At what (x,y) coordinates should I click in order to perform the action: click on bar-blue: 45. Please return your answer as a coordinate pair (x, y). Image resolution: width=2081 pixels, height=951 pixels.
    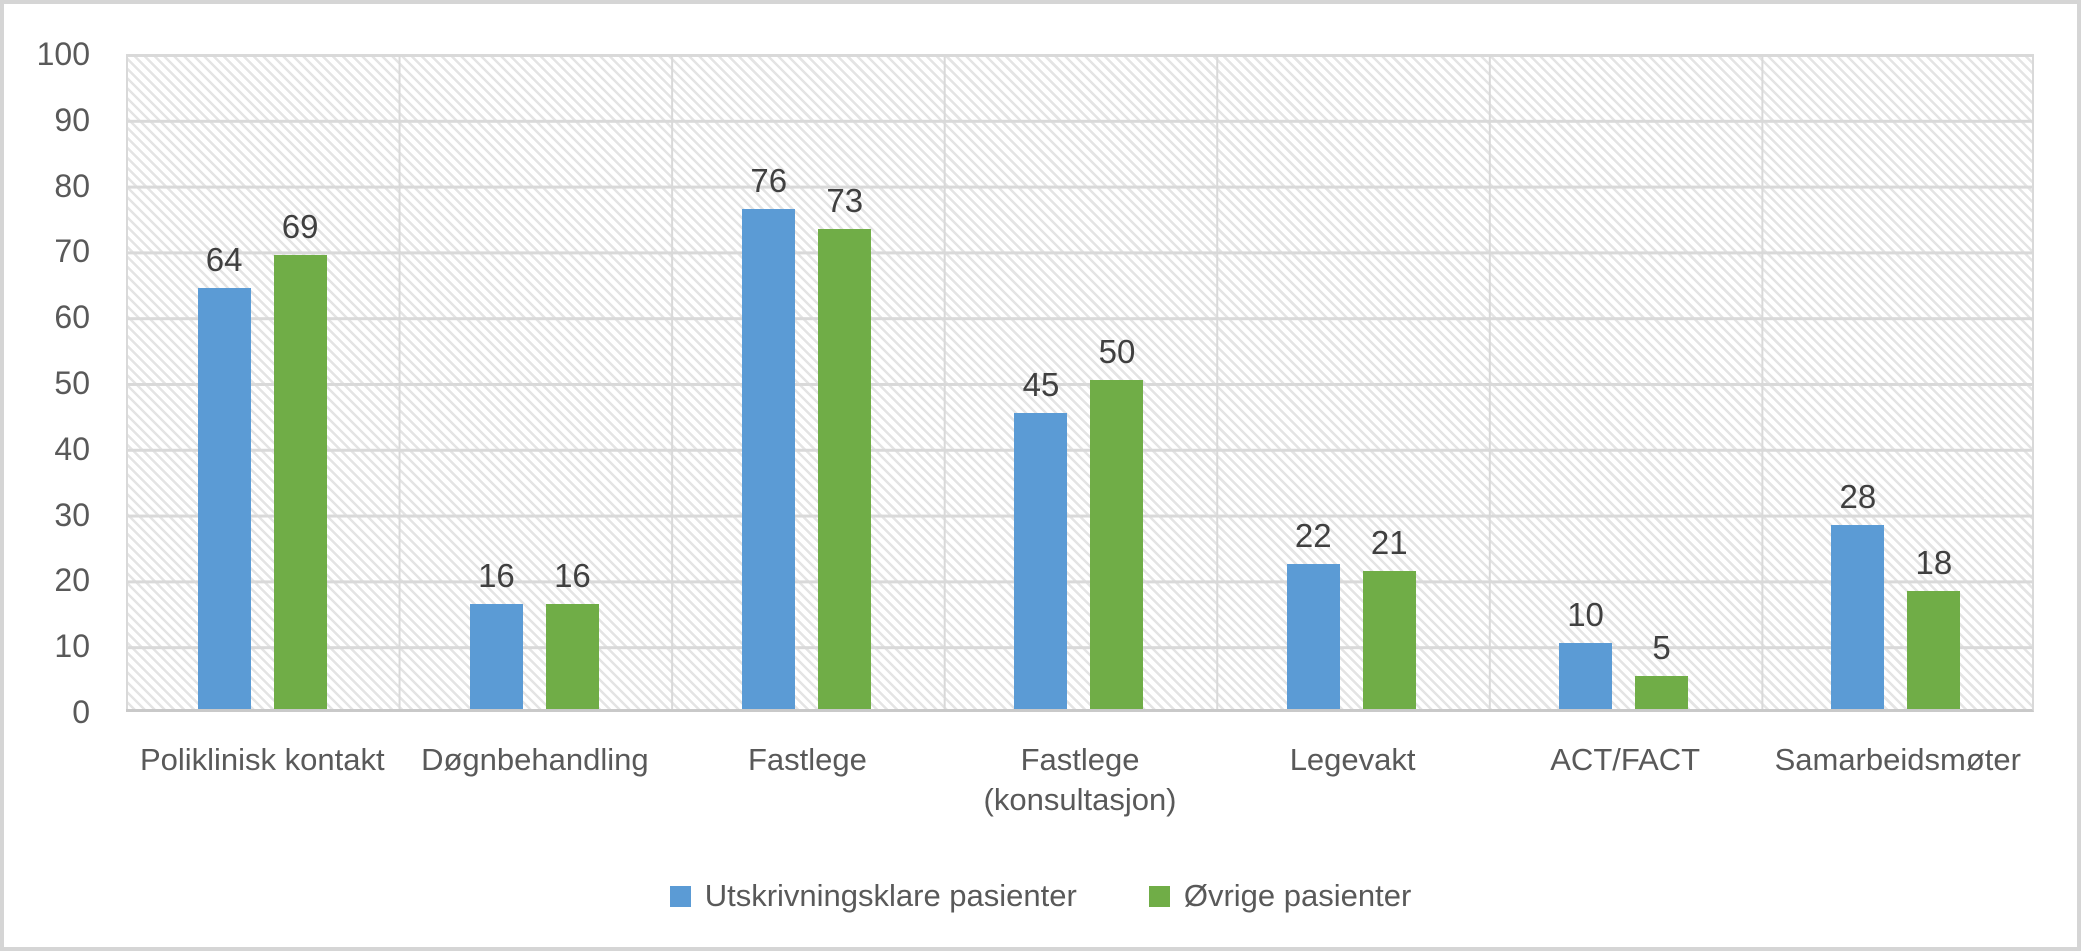
    Looking at the image, I should click on (1041, 537).